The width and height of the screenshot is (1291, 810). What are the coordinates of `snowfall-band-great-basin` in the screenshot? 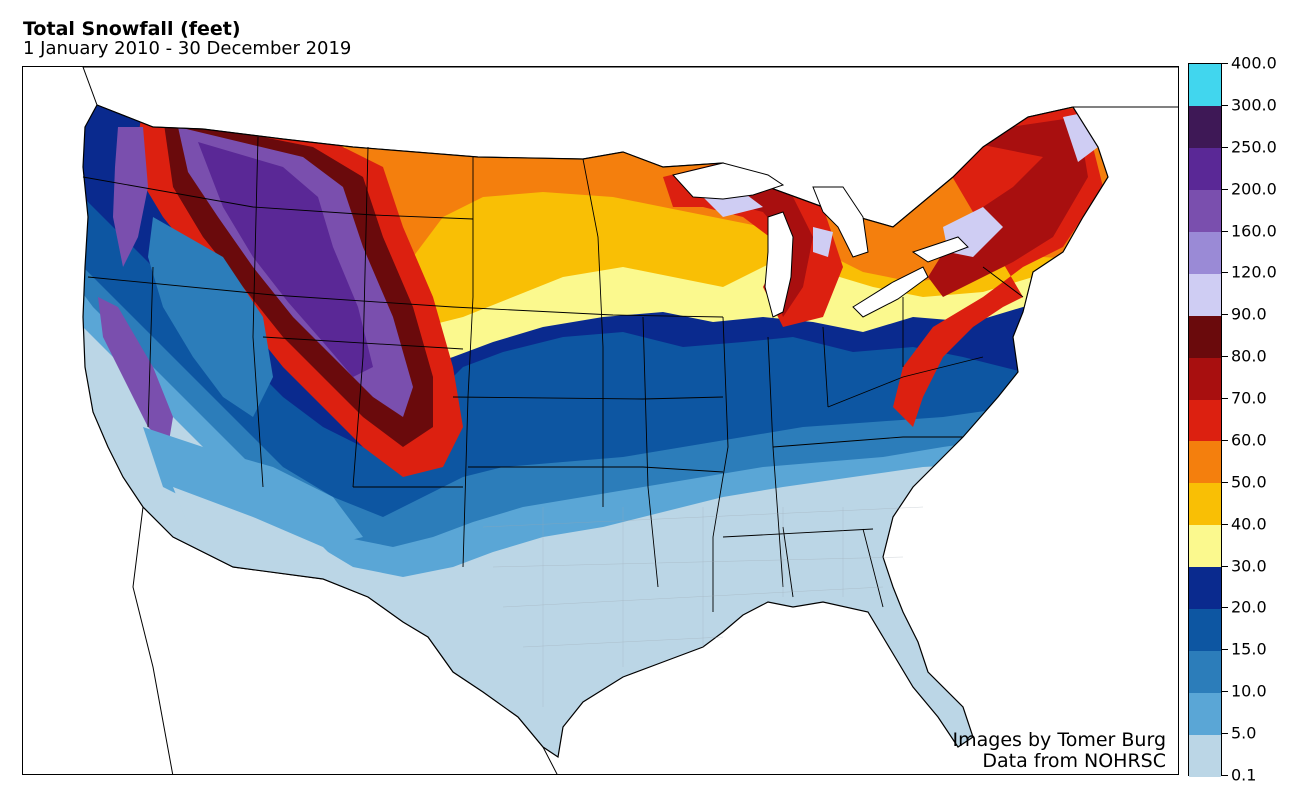 It's located at (210, 317).